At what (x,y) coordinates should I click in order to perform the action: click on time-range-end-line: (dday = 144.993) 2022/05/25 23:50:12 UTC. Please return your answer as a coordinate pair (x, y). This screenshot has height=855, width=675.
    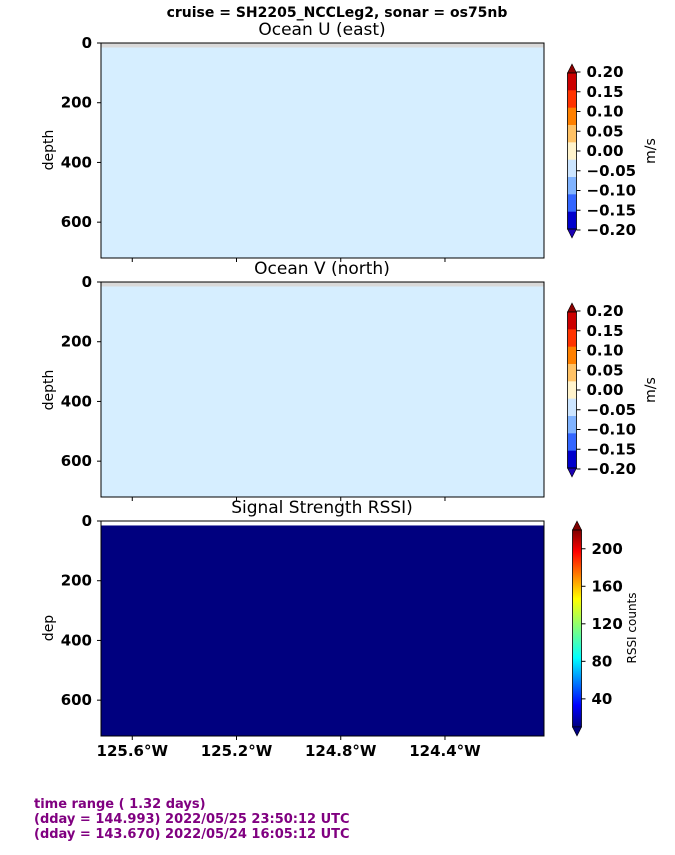
    Looking at the image, I should click on (192, 819).